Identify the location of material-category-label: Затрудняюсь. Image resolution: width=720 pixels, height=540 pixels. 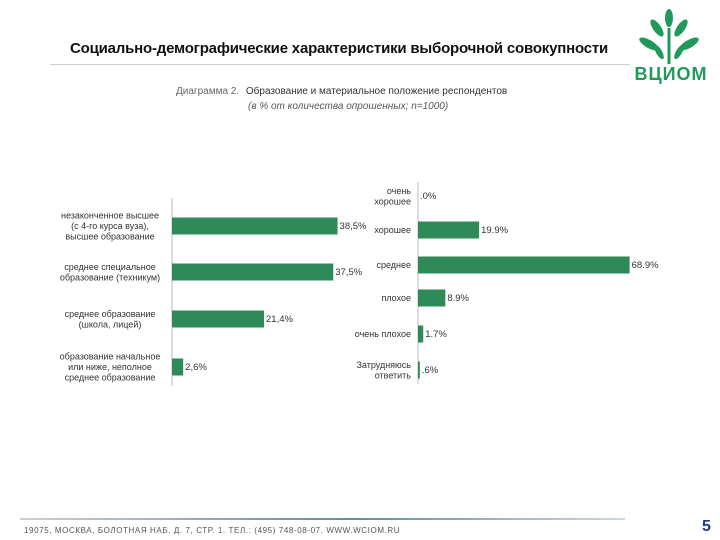
(383, 365).